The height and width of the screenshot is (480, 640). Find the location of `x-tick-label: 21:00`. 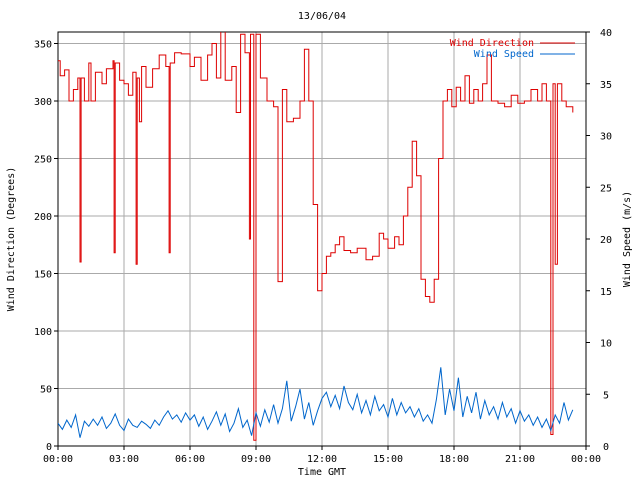

x-tick-label: 21:00 is located at coordinates (520, 459).